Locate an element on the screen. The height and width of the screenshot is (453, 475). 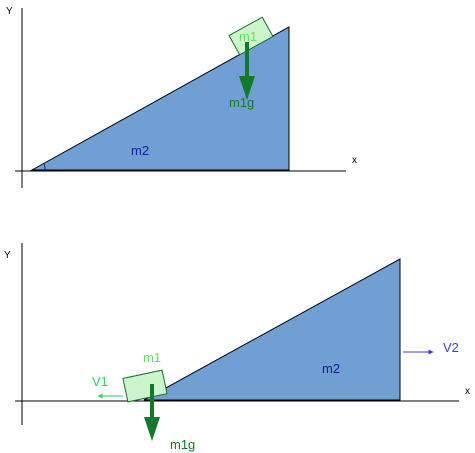
top-x-axis-label: x is located at coordinates (354, 160).